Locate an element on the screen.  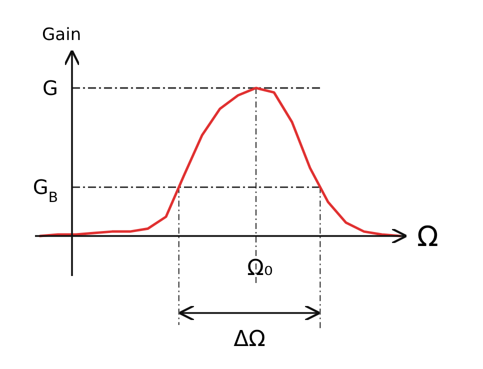
text: ΔΩ is located at coordinates (250, 339).